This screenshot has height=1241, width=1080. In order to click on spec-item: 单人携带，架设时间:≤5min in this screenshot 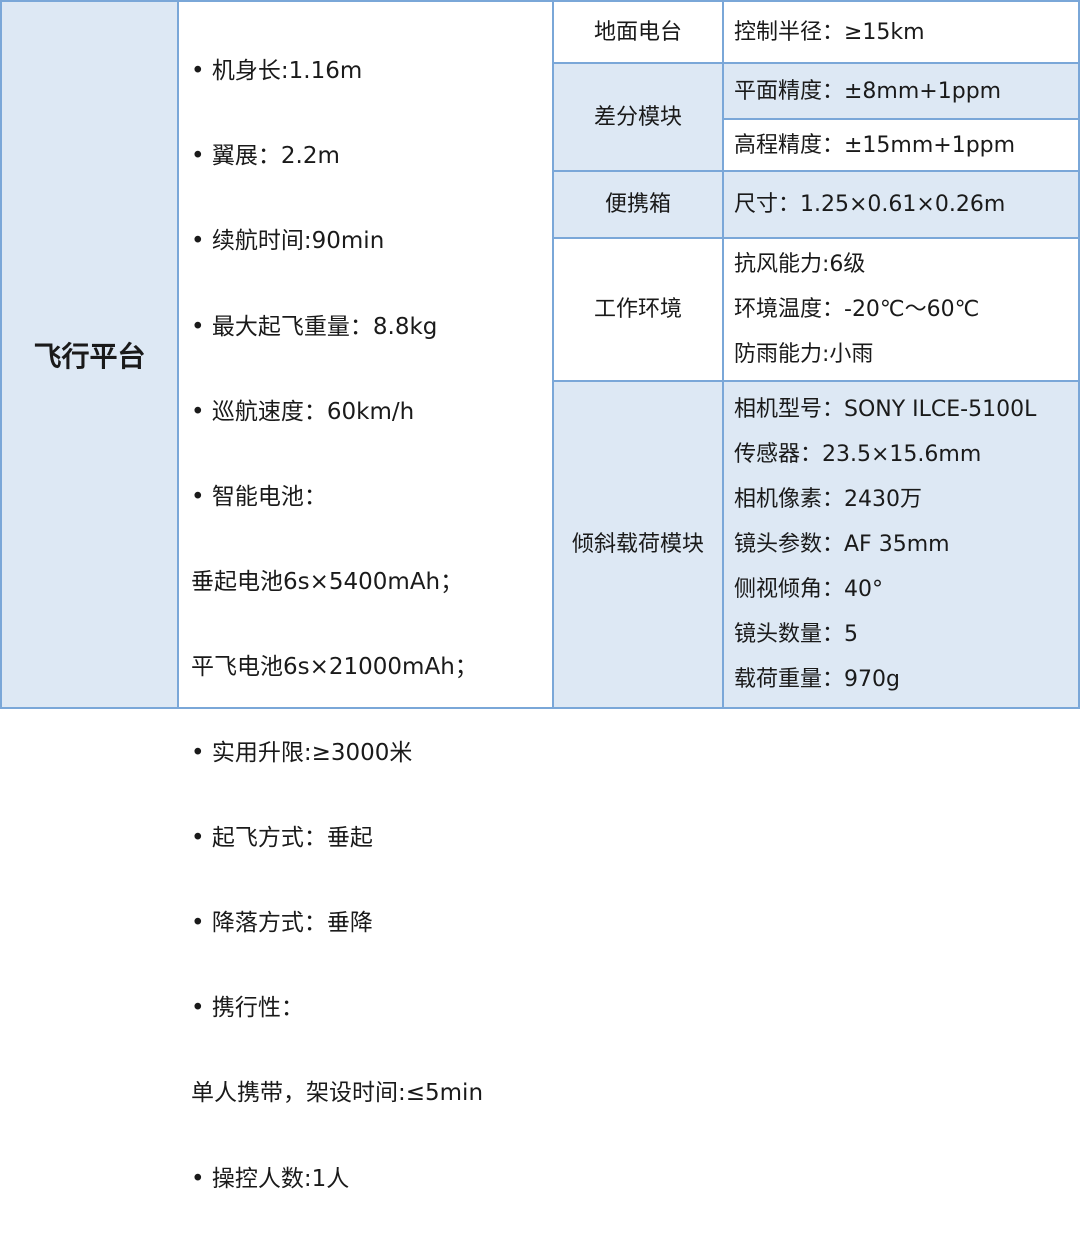, I will do `click(337, 1093)`.